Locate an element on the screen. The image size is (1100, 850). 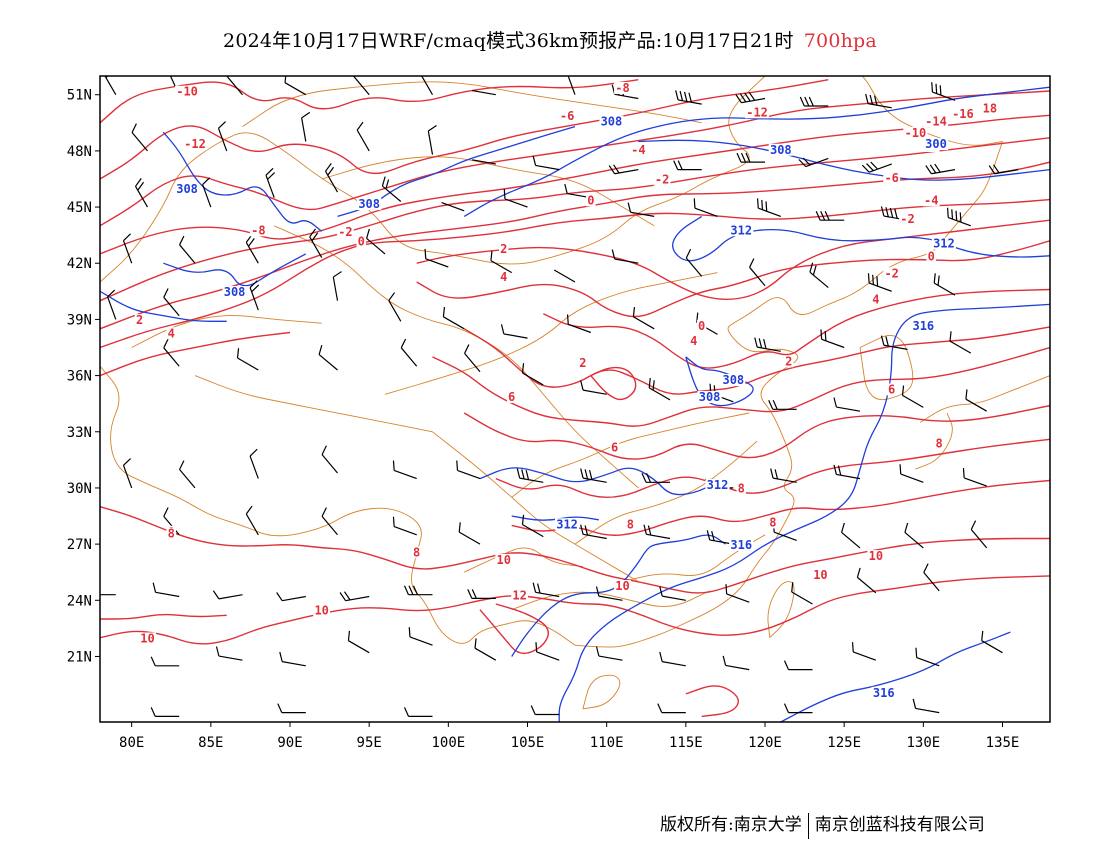
isotherm-label: 12 is located at coordinates (519, 595).